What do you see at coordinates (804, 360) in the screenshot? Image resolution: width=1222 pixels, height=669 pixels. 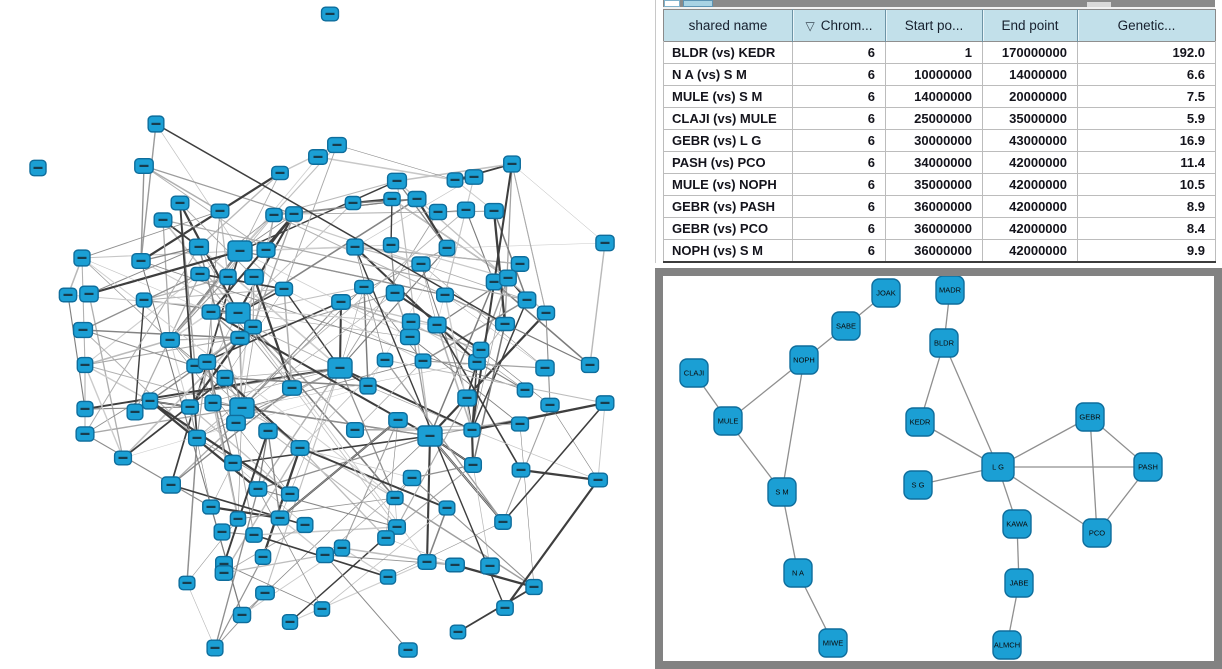 I see `graph-node-noph: NOPH` at bounding box center [804, 360].